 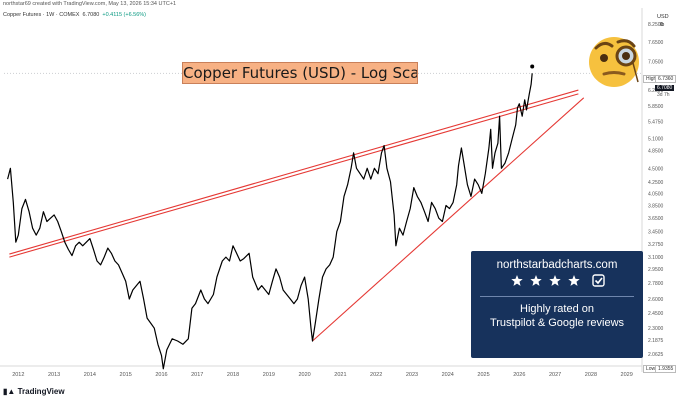 What do you see at coordinates (41, 391) in the screenshot?
I see `tradingview-logo-text: TradingView` at bounding box center [41, 391].